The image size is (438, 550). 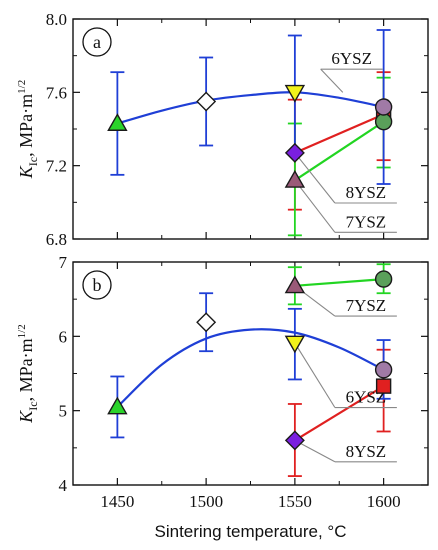 What do you see at coordinates (384, 501) in the screenshot?
I see `x-tick-label: 1600` at bounding box center [384, 501].